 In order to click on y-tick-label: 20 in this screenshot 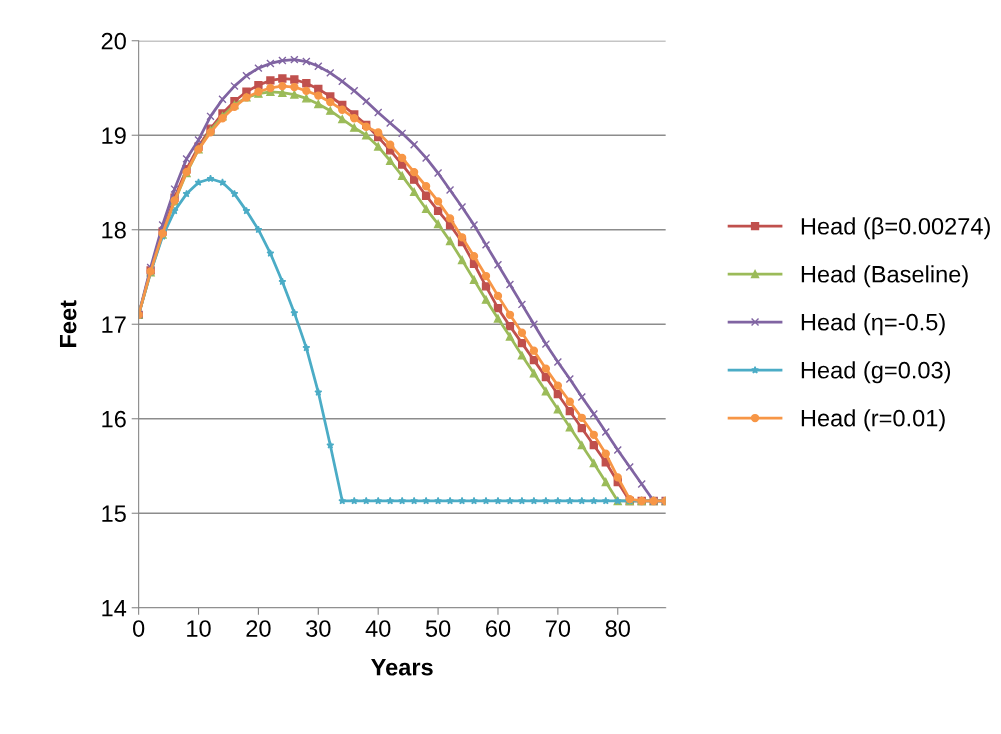, I will do `click(113, 41)`.